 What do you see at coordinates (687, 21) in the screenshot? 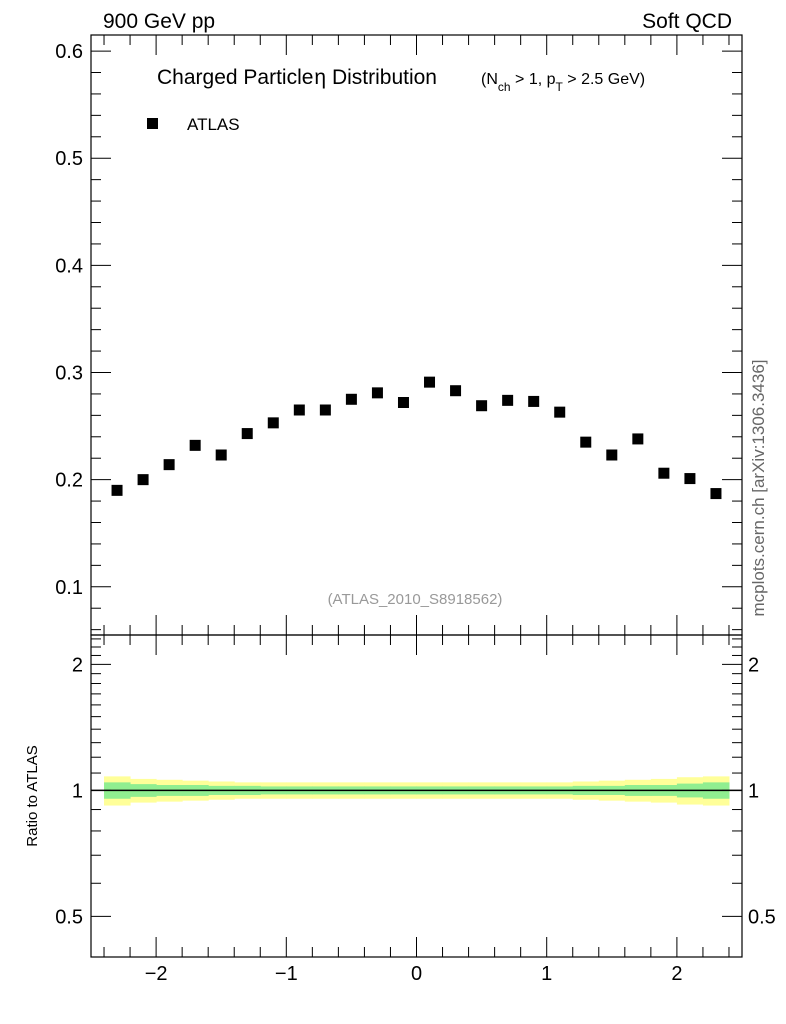
I see `header-right: Soft QCD` at bounding box center [687, 21].